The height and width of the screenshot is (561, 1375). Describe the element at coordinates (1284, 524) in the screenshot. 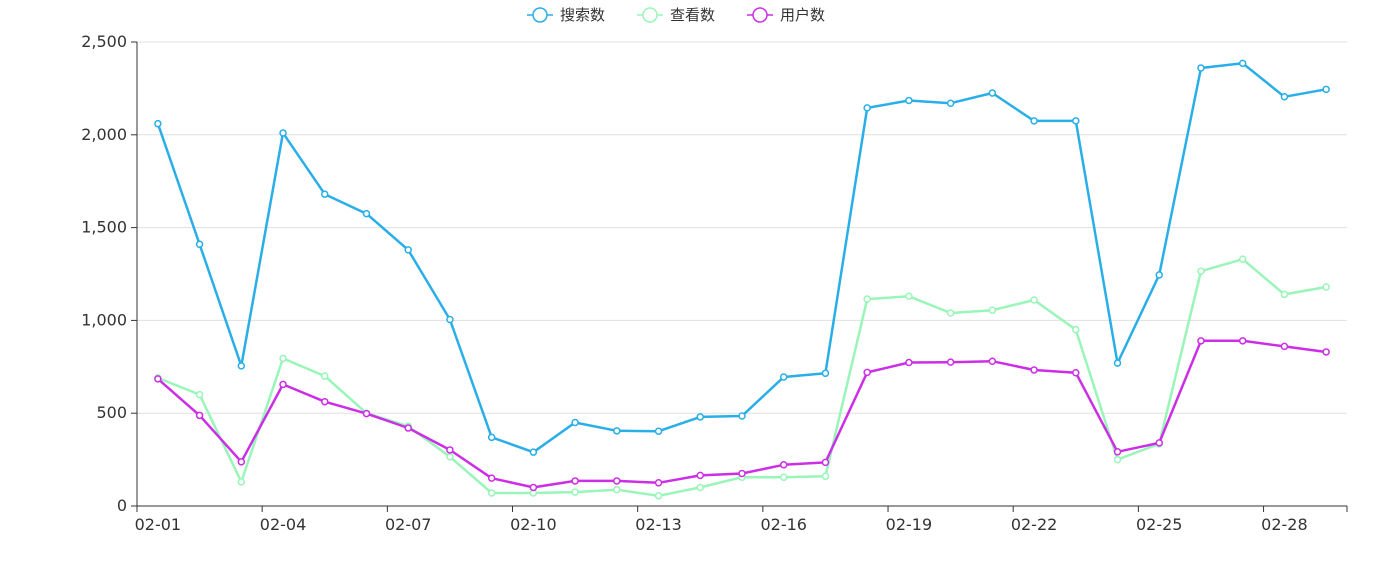

I see `x-tick-label: 02-28` at that location.